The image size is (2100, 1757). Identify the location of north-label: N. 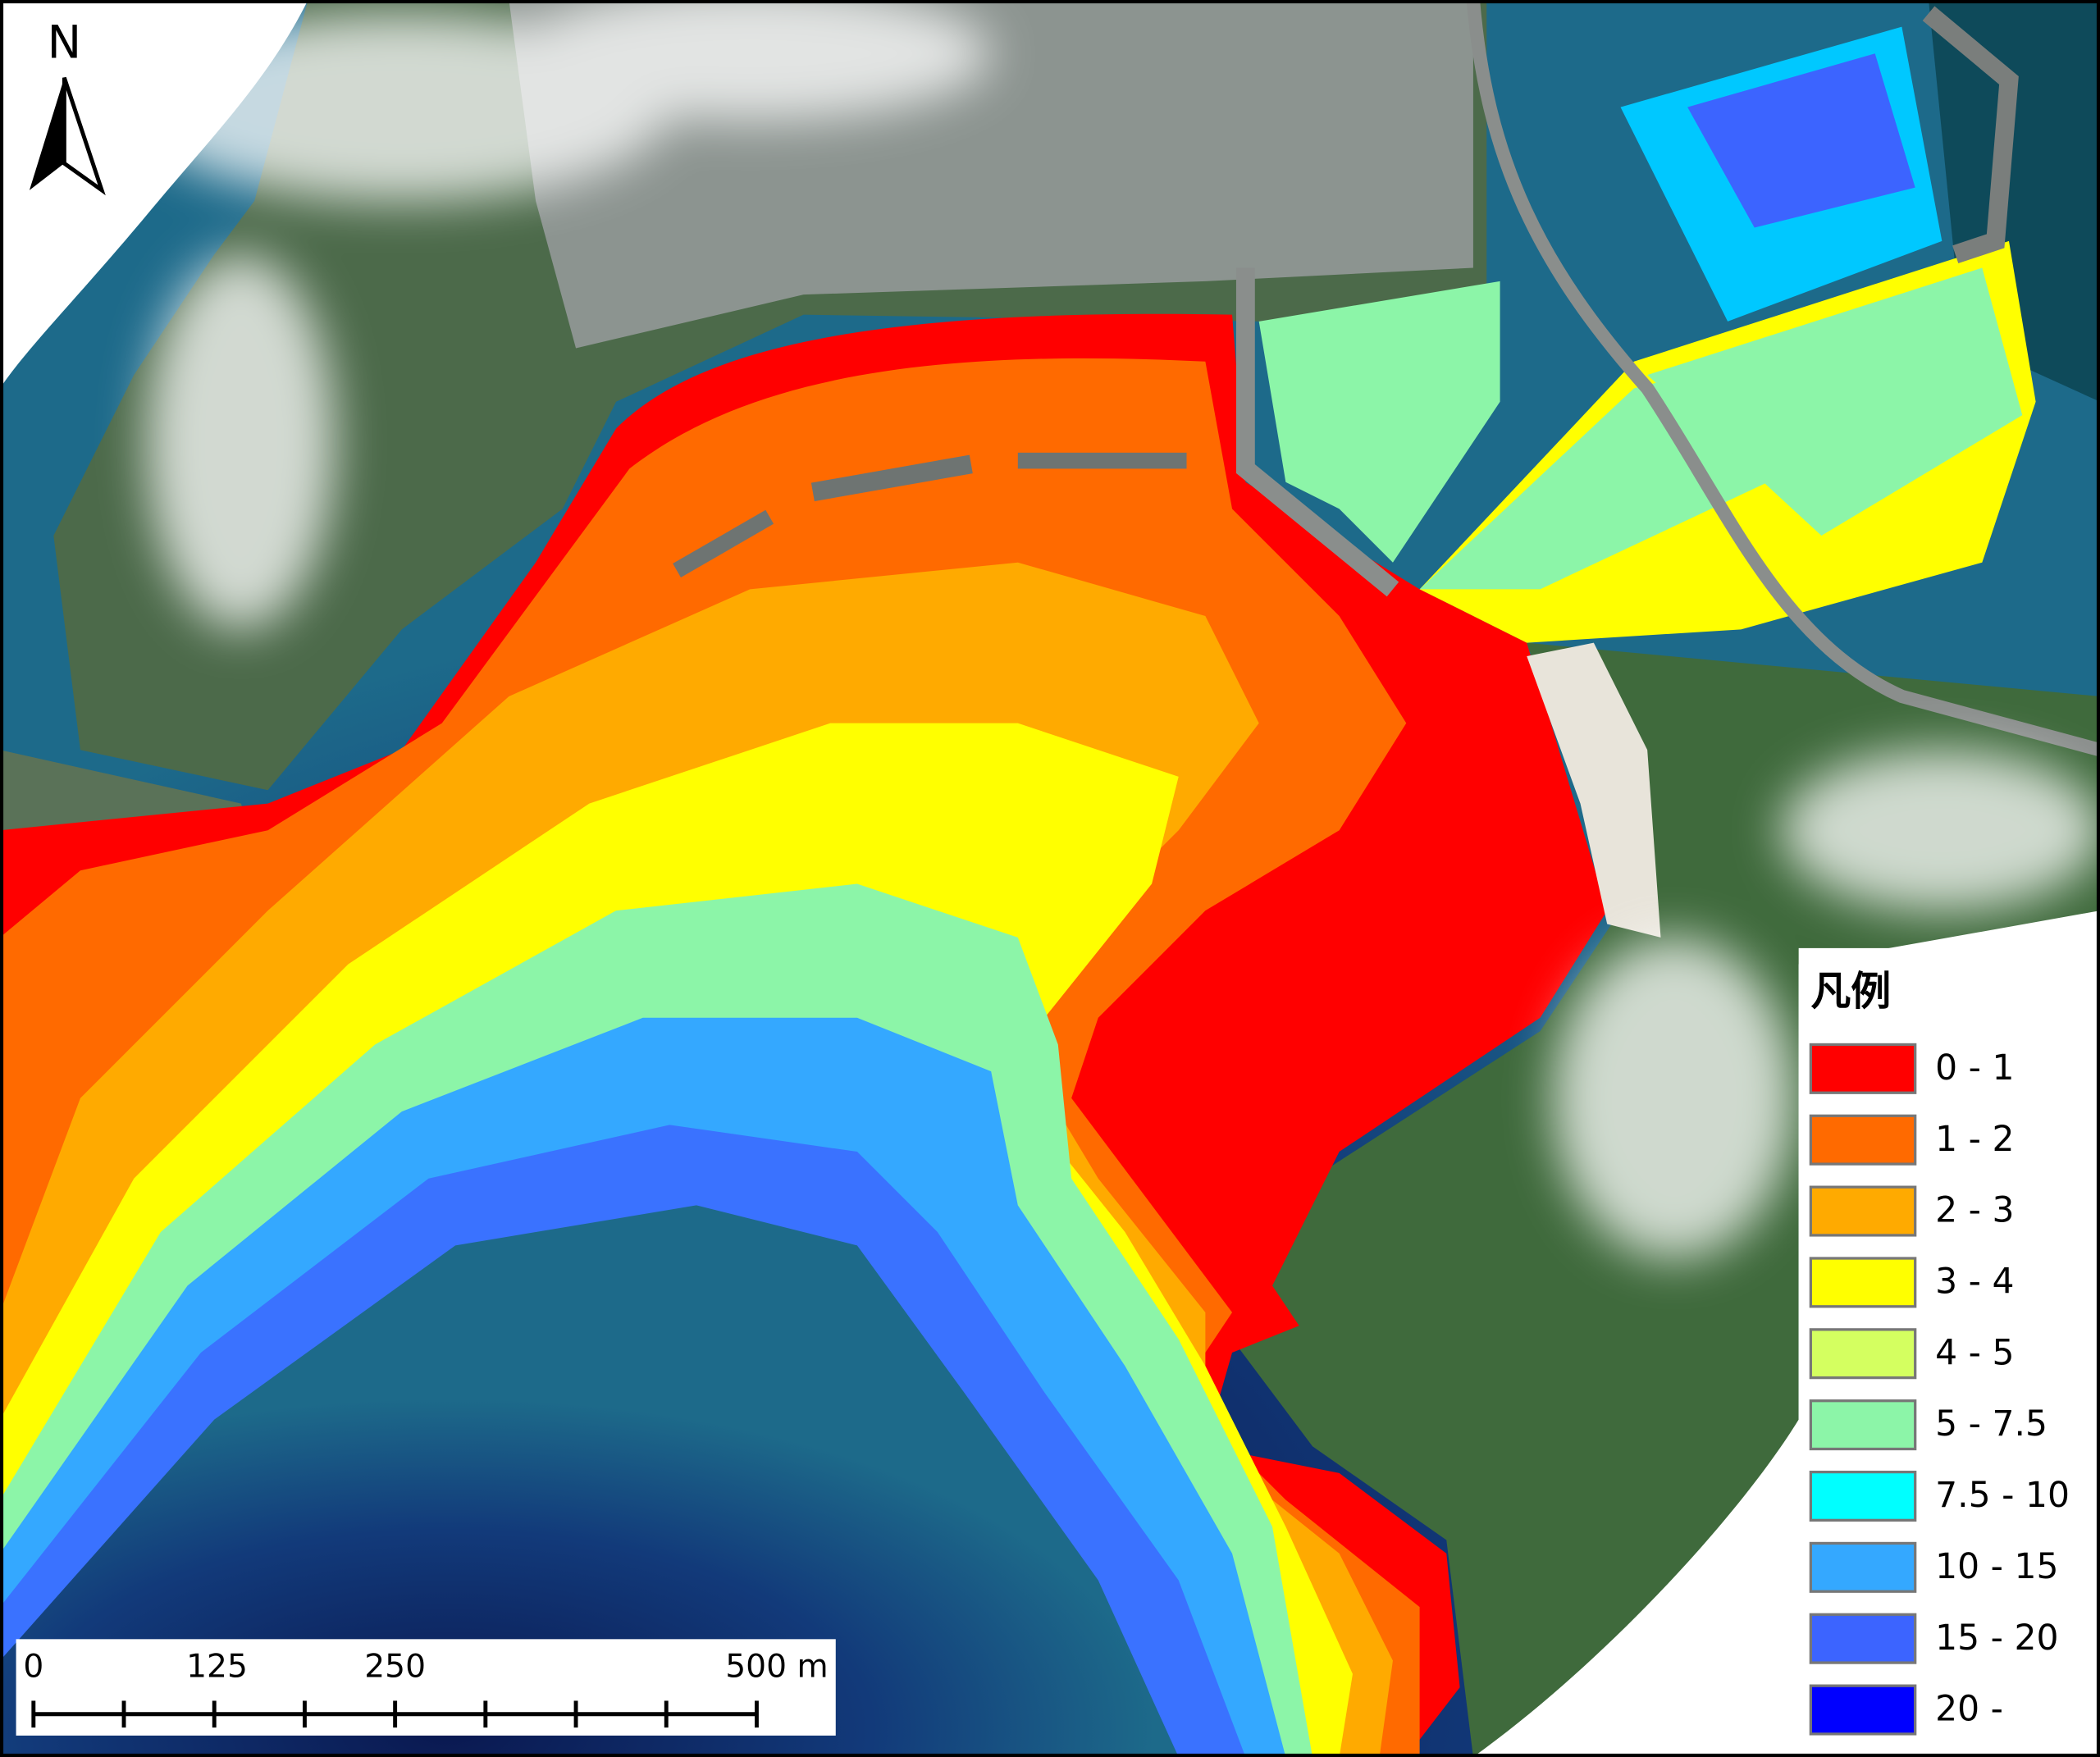
(65, 43).